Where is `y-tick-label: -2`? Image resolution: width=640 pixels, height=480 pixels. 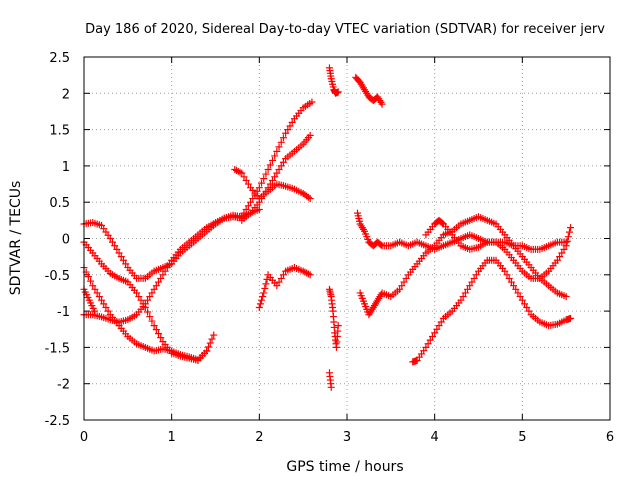 y-tick-label: -2 is located at coordinates (63, 385).